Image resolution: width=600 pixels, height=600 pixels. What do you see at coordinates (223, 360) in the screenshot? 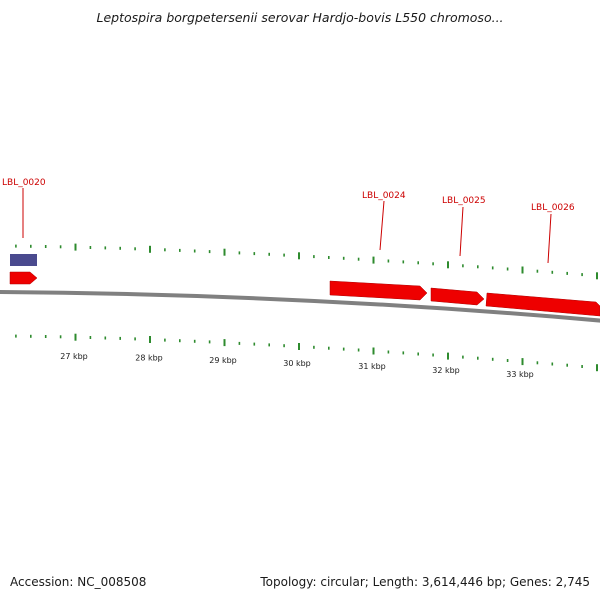
I see `kbp-tick-label: 29 kbp` at bounding box center [223, 360].